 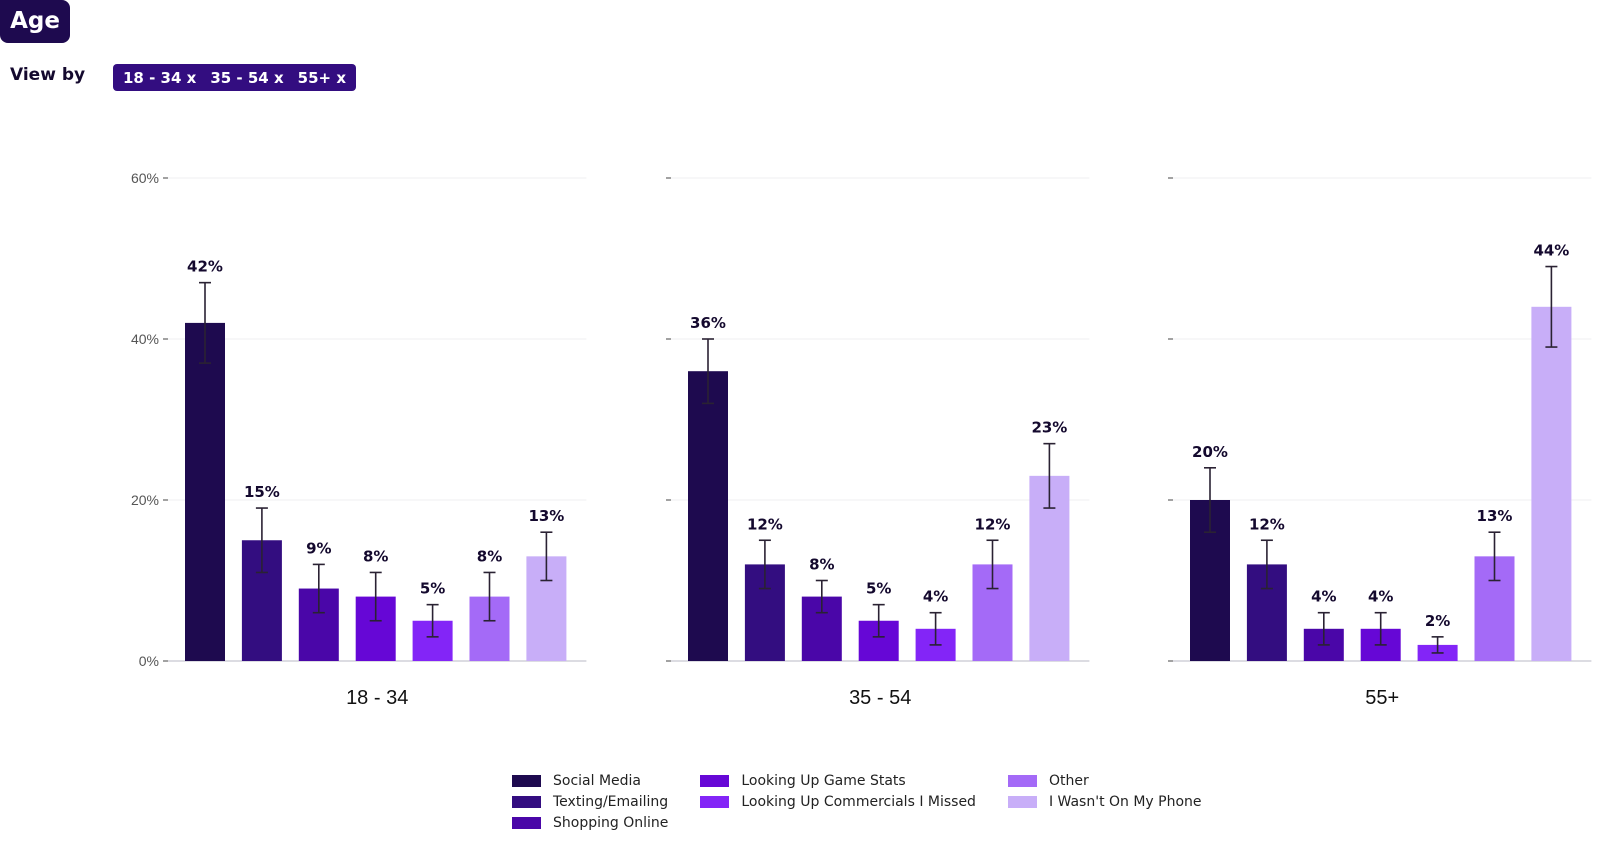 I want to click on x-category-label: 18 - 34, so click(x=377, y=698).